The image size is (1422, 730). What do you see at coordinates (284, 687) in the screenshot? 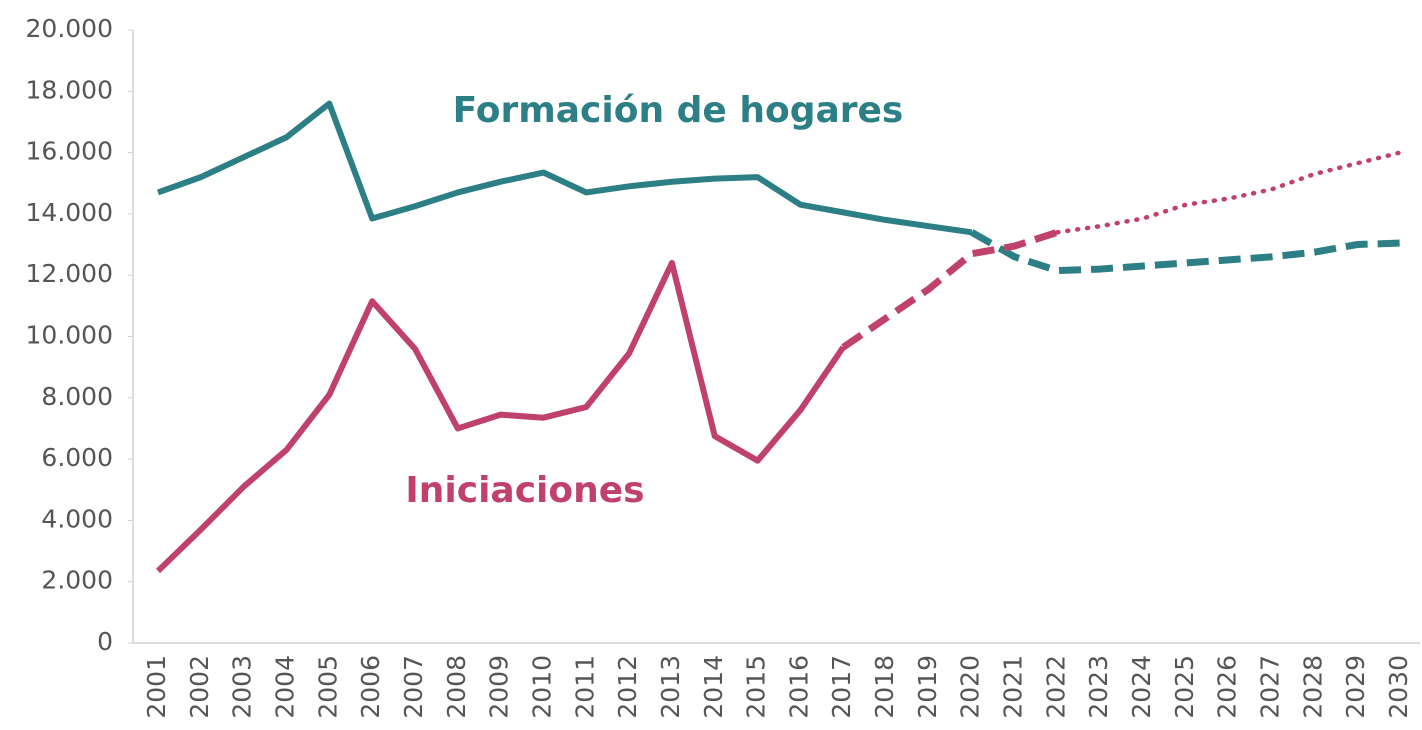
I see `x-tick-label: 2004` at bounding box center [284, 687].